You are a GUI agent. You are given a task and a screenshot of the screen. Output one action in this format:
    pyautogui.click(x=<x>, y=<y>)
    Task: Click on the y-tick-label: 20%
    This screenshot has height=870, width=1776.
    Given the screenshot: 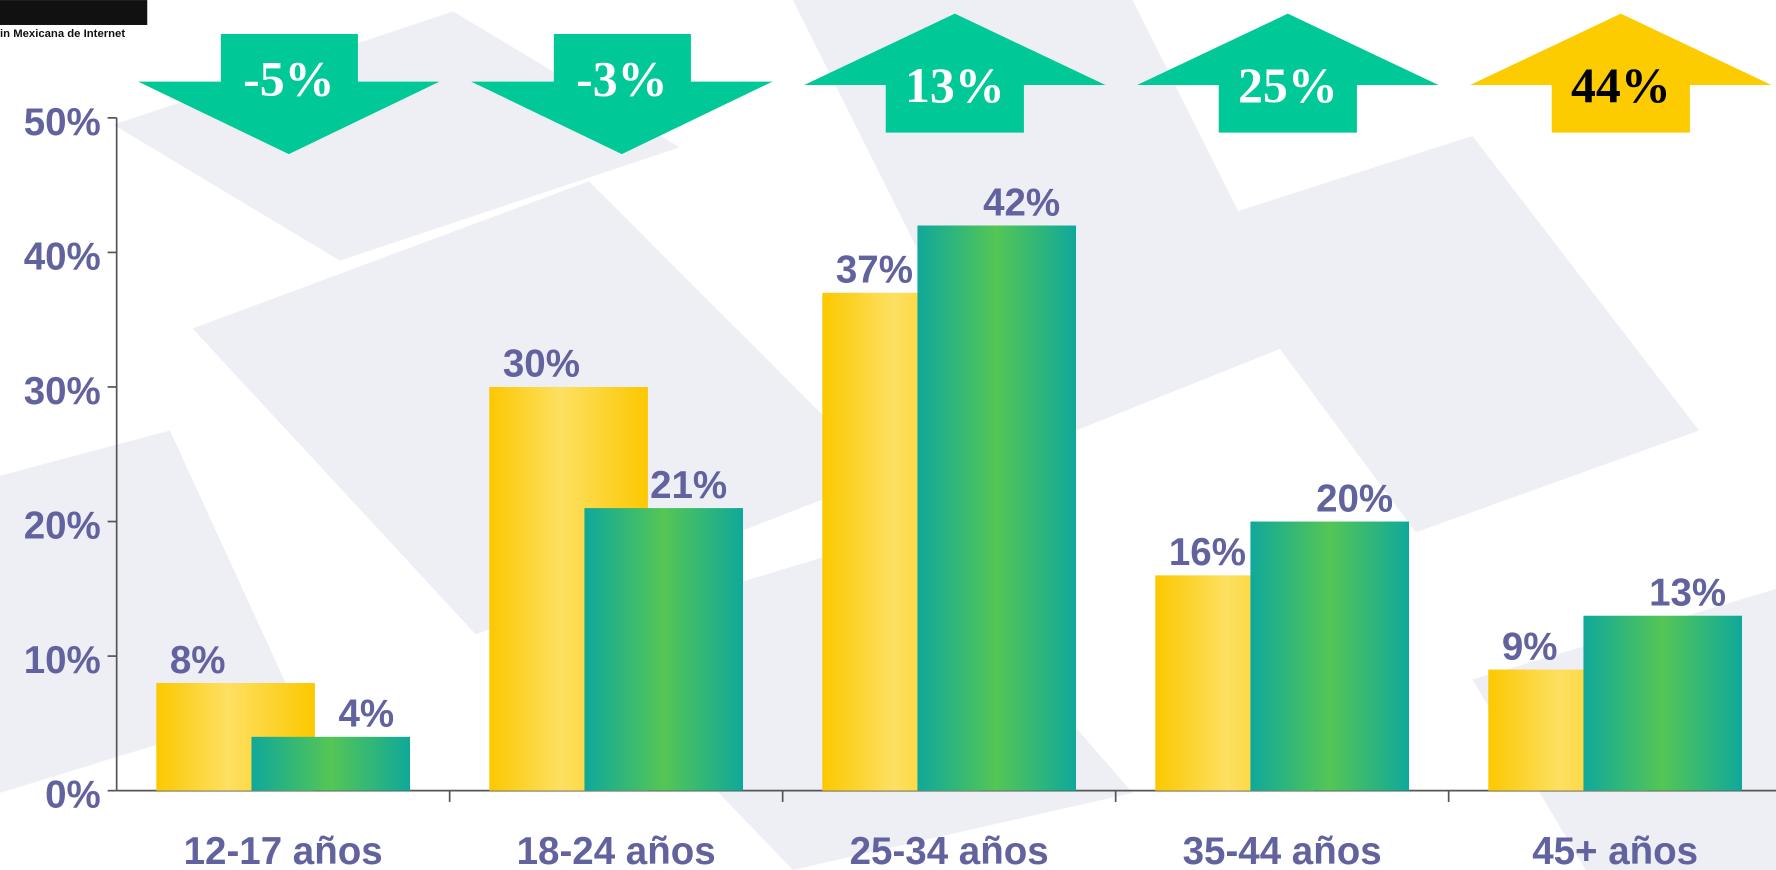 What is the action you would take?
    pyautogui.click(x=62, y=526)
    